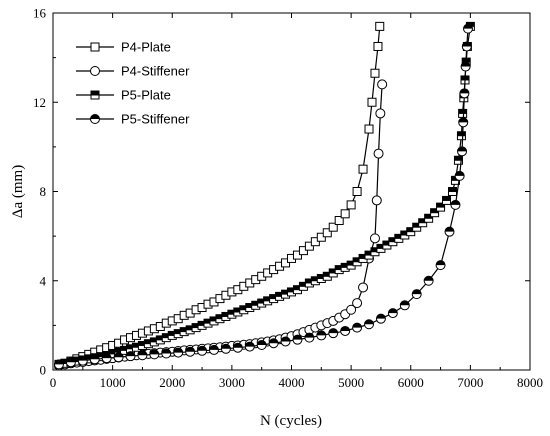 This screenshot has height=436, width=550. I want to click on x-tick-label: 3000, so click(232, 382).